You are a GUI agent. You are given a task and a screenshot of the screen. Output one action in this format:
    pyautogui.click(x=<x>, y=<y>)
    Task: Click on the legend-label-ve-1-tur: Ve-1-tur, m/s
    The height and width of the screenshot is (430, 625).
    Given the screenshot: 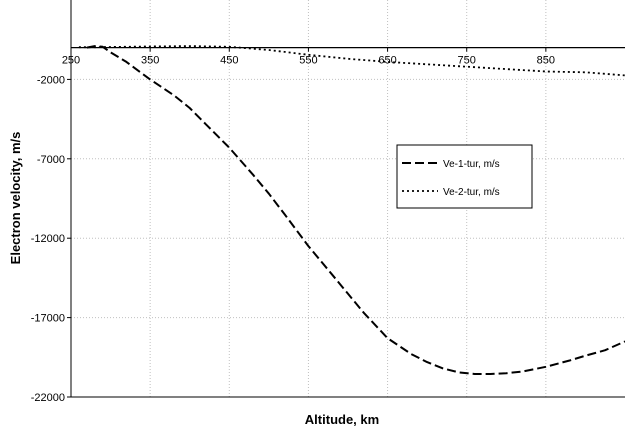 What is the action you would take?
    pyautogui.click(x=471, y=164)
    